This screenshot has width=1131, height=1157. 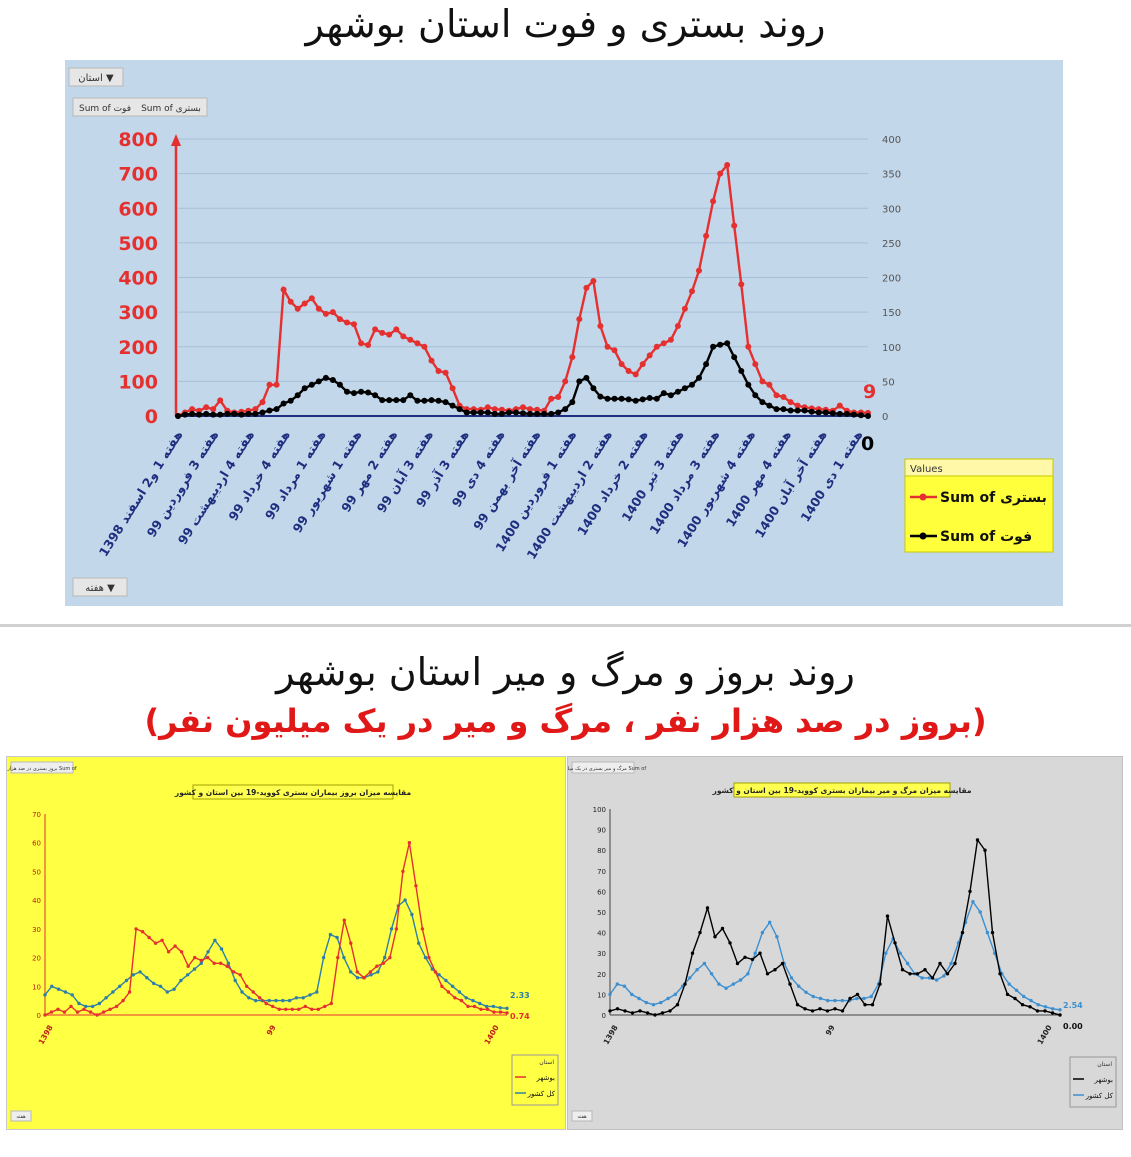 What do you see at coordinates (979, 467) in the screenshot?
I see `legend-header` at bounding box center [979, 467].